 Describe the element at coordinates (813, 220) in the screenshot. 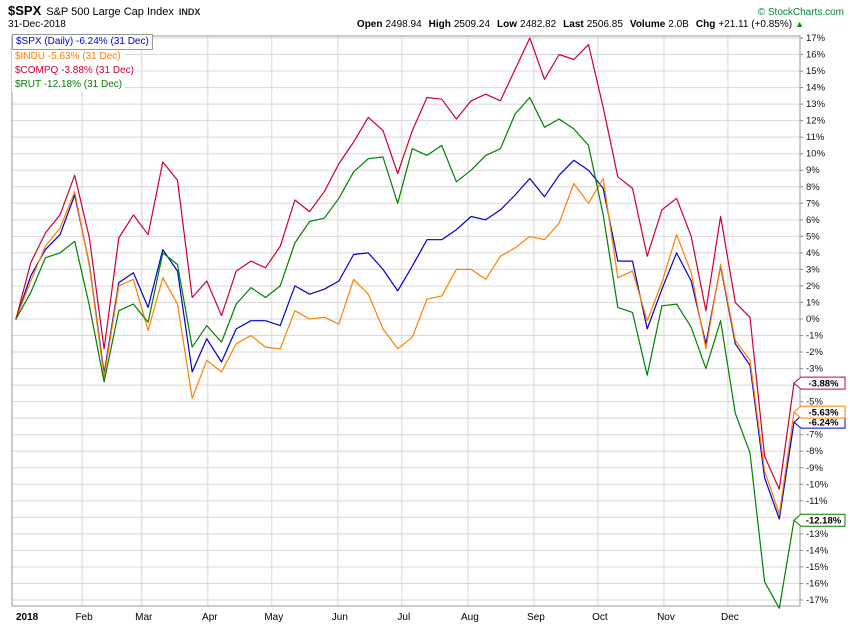

I see `y-axis-label: 6%` at that location.